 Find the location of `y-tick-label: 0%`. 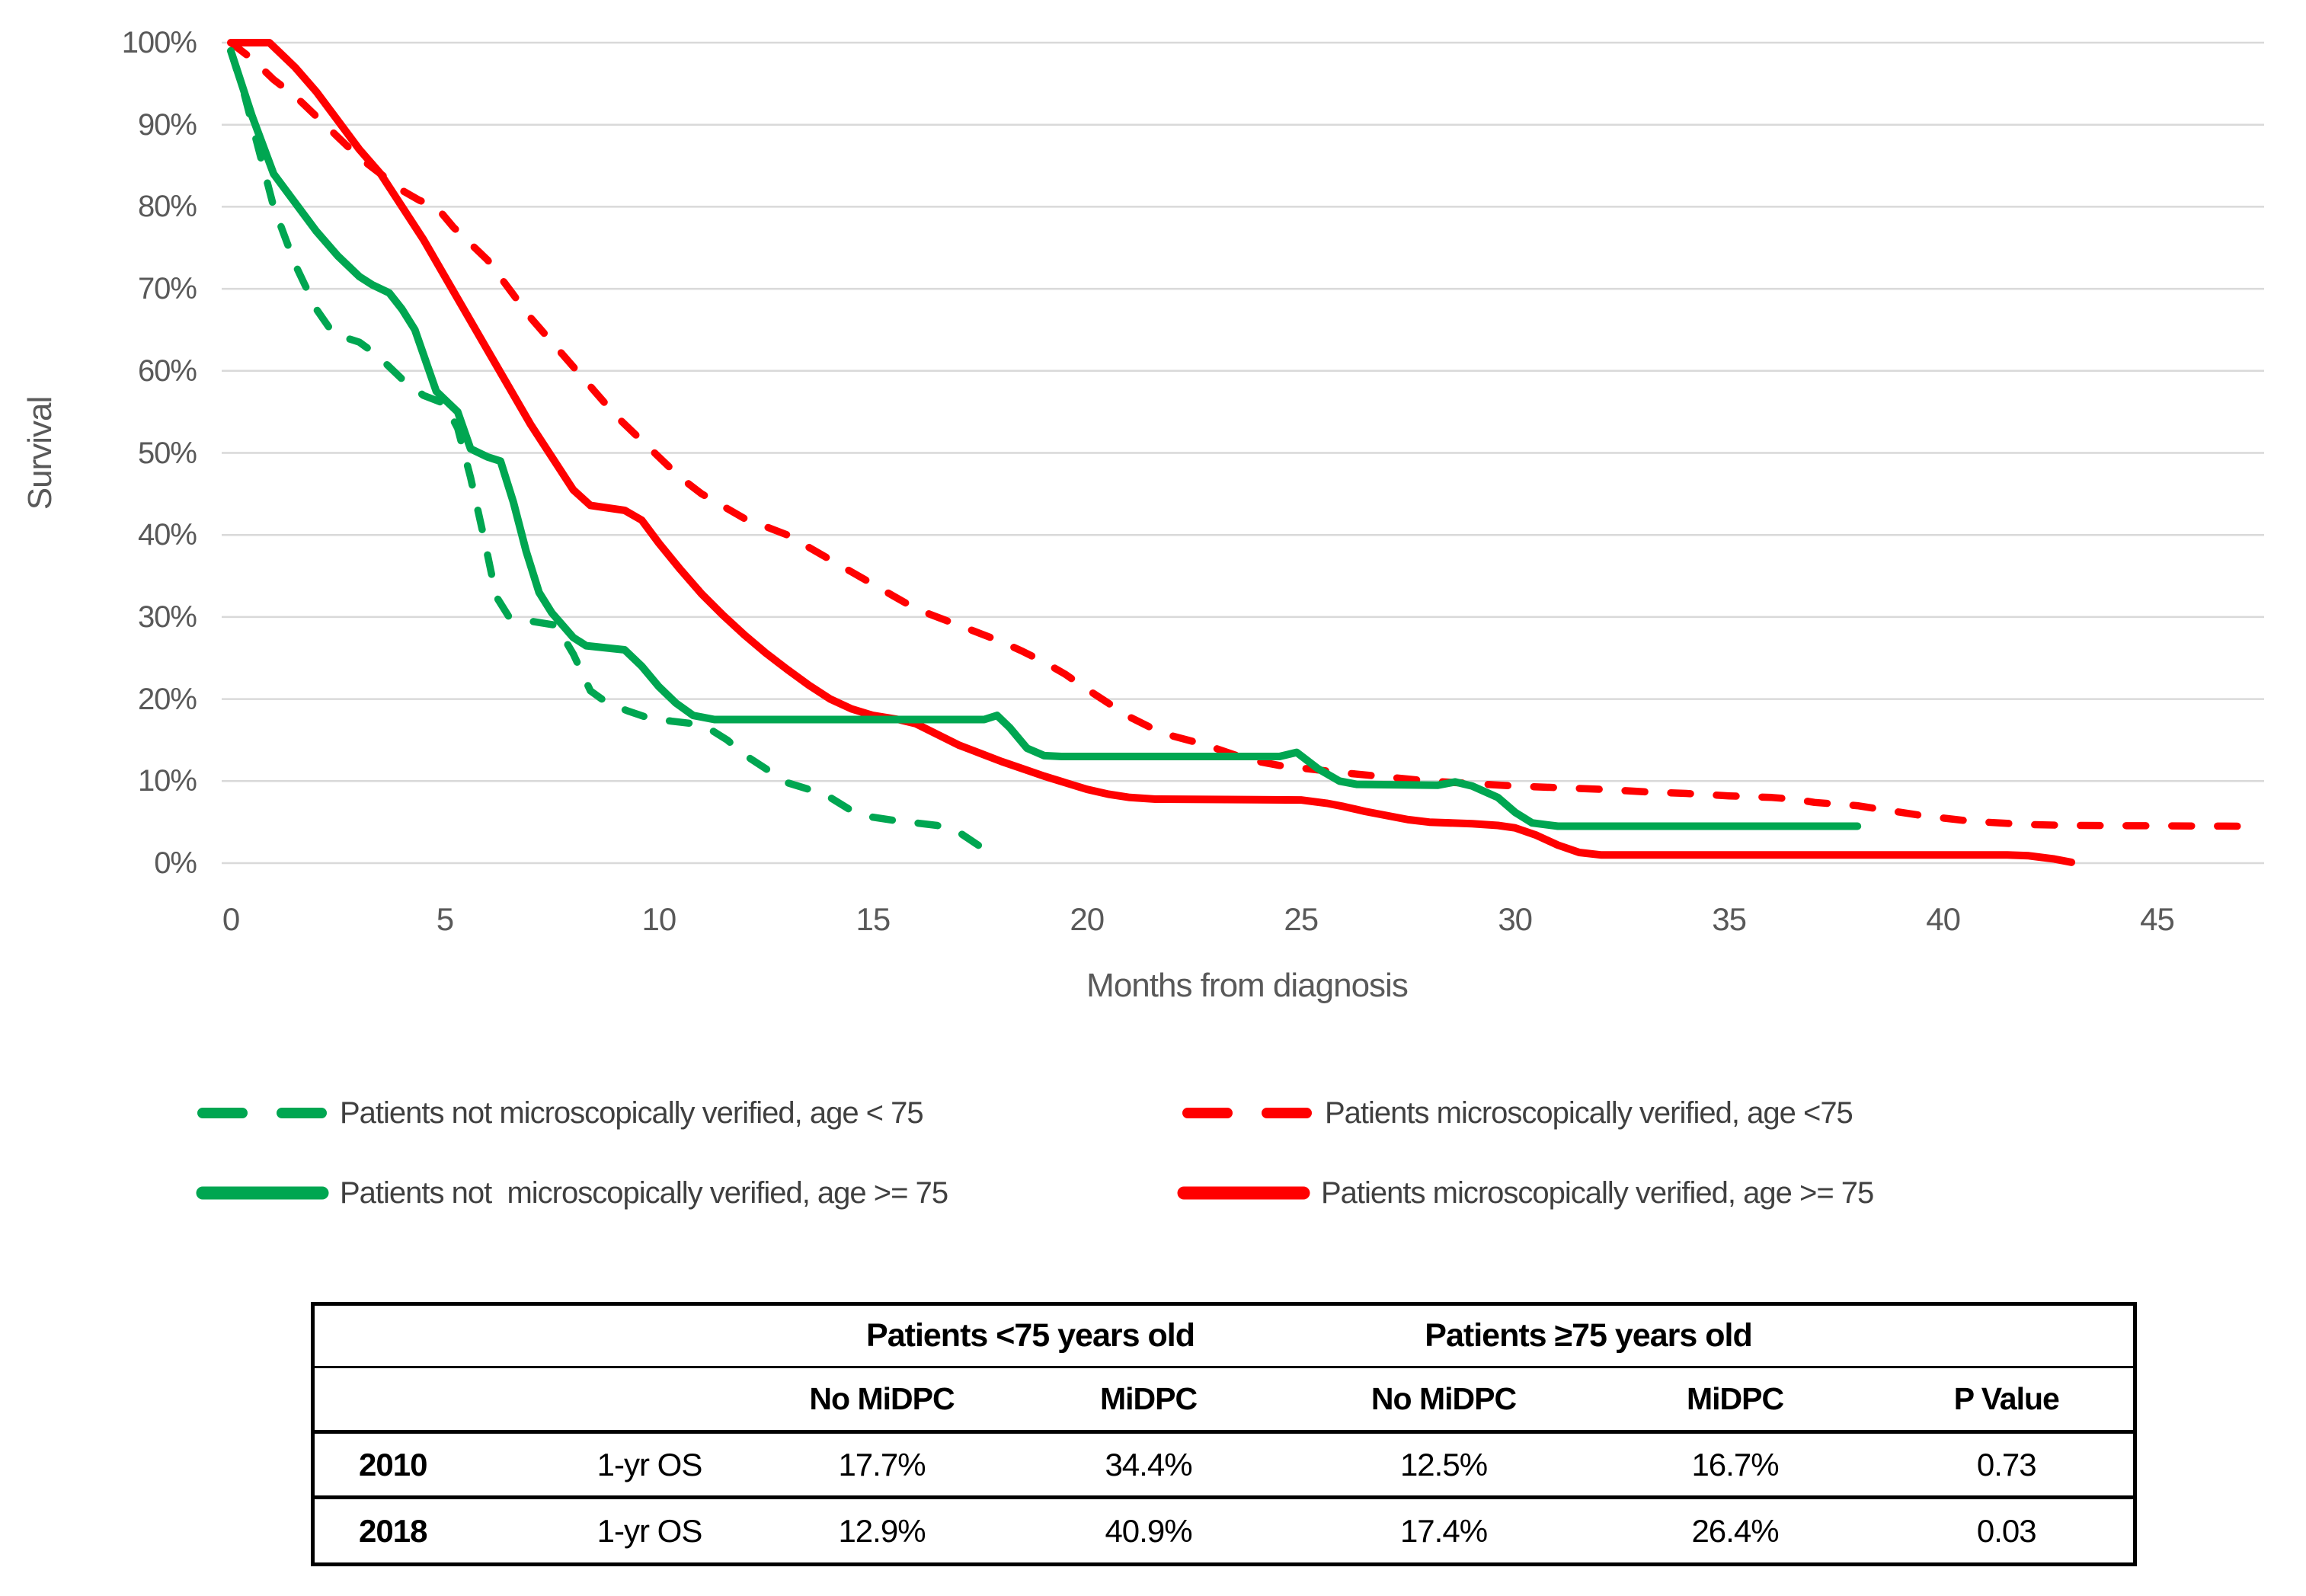

y-tick-label: 0% is located at coordinates (175, 863).